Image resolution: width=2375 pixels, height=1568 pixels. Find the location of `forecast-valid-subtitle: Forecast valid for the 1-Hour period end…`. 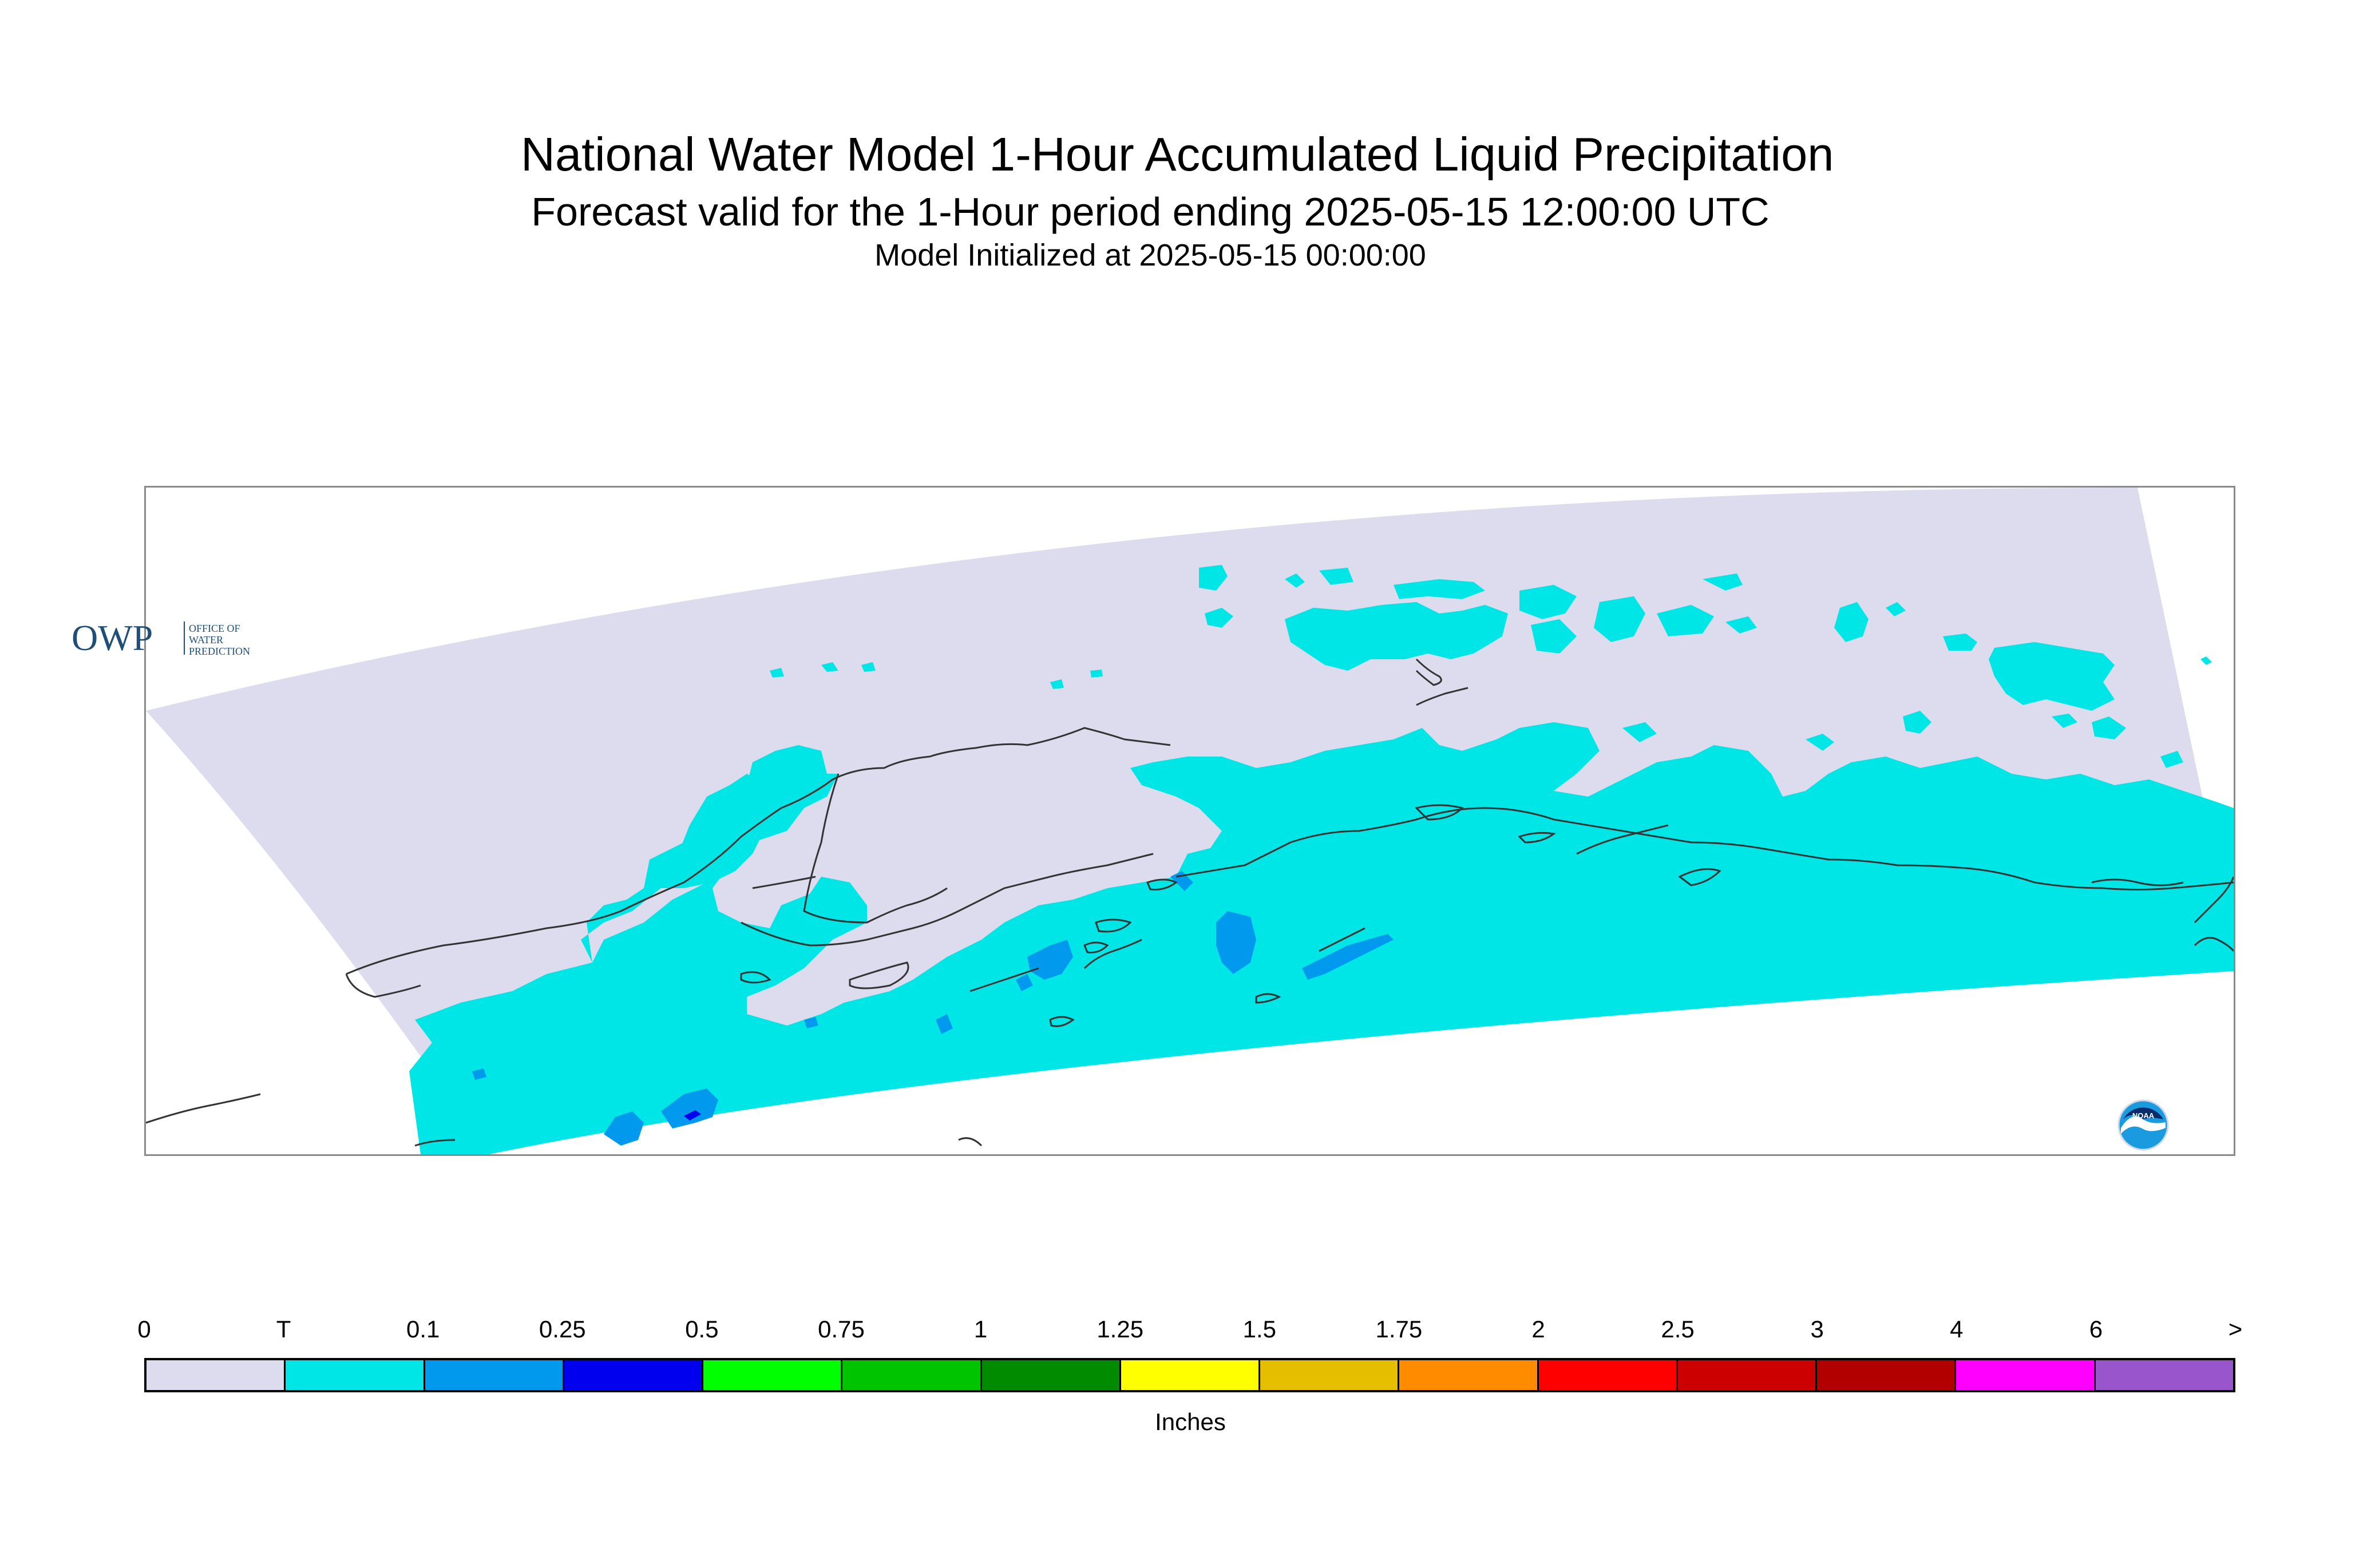

forecast-valid-subtitle: Forecast valid for the 1-Hour period end… is located at coordinates (1151, 211).